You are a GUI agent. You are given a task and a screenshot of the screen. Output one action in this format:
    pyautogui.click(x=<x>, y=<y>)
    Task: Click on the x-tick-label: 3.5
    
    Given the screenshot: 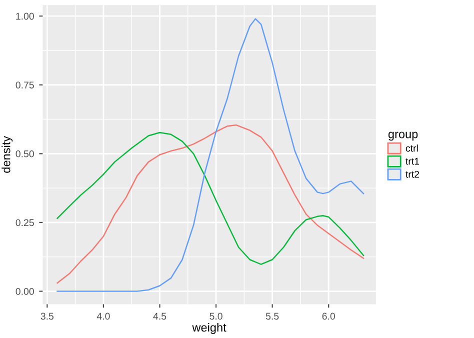 What is the action you would take?
    pyautogui.click(x=47, y=316)
    